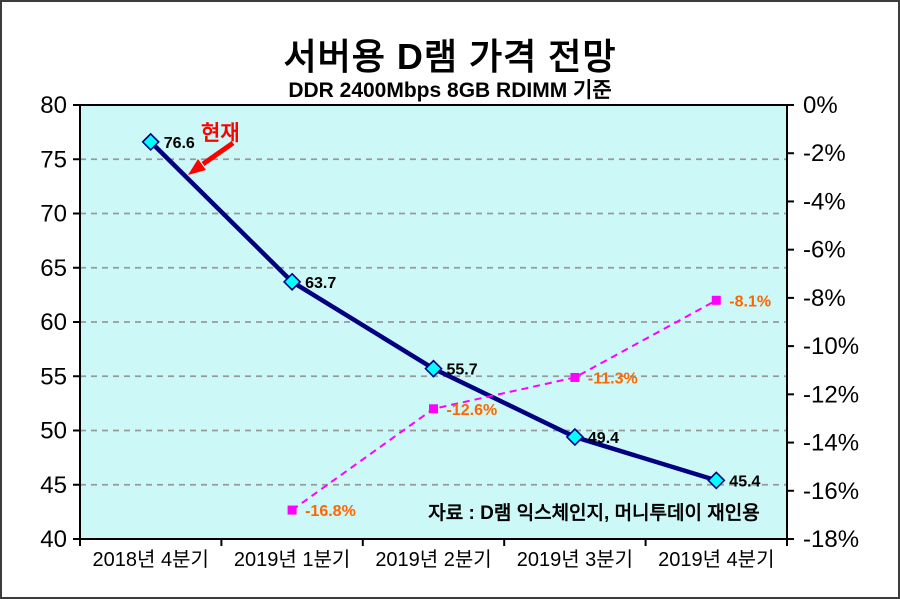 Image resolution: width=900 pixels, height=599 pixels. What do you see at coordinates (53, 539) in the screenshot?
I see `left-axis-label: 40` at bounding box center [53, 539].